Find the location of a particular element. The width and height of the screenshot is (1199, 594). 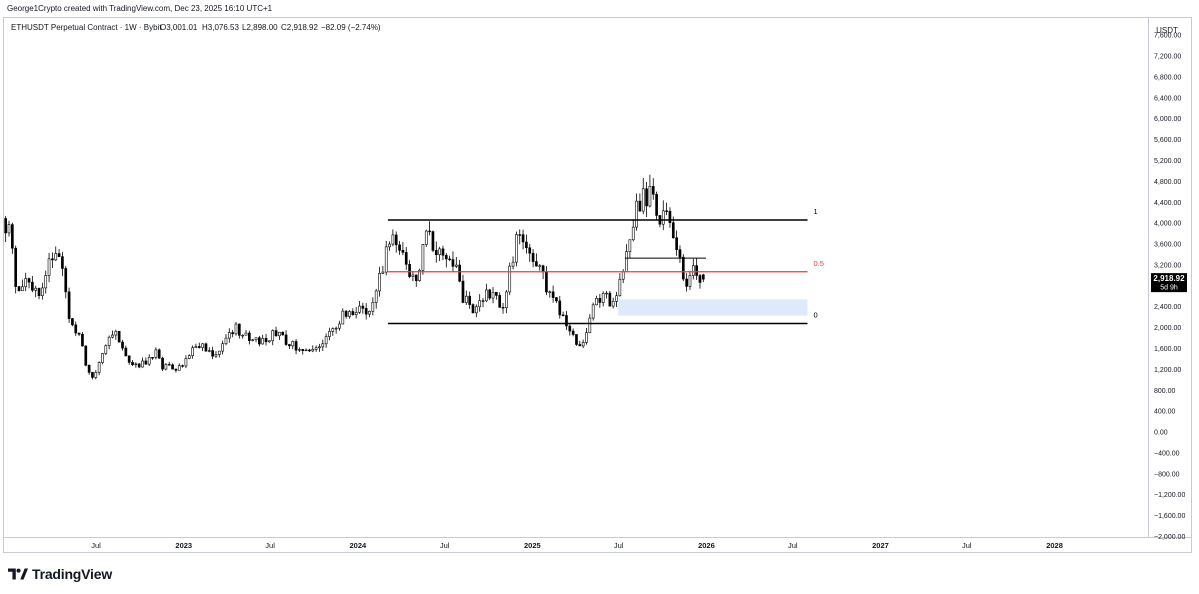

demand-zone is located at coordinates (713, 307).